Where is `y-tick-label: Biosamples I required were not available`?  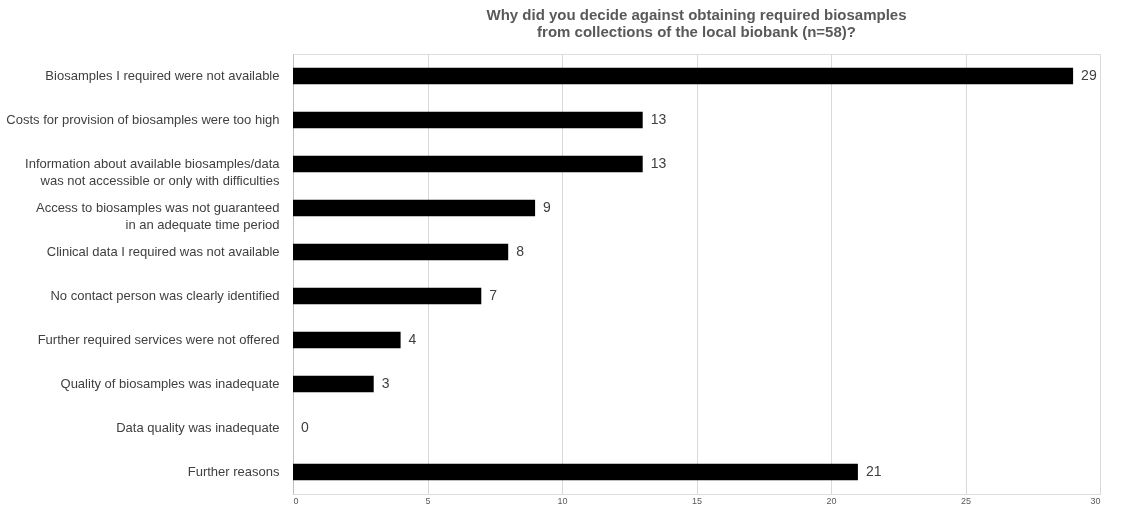 y-tick-label: Biosamples I required were not available is located at coordinates (162, 75).